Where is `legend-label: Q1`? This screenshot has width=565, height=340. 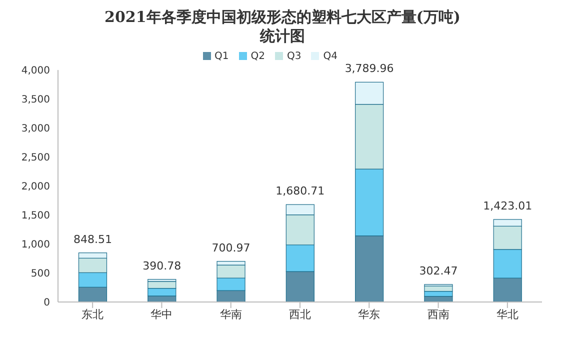
legend-label: Q1 is located at coordinates (221, 56).